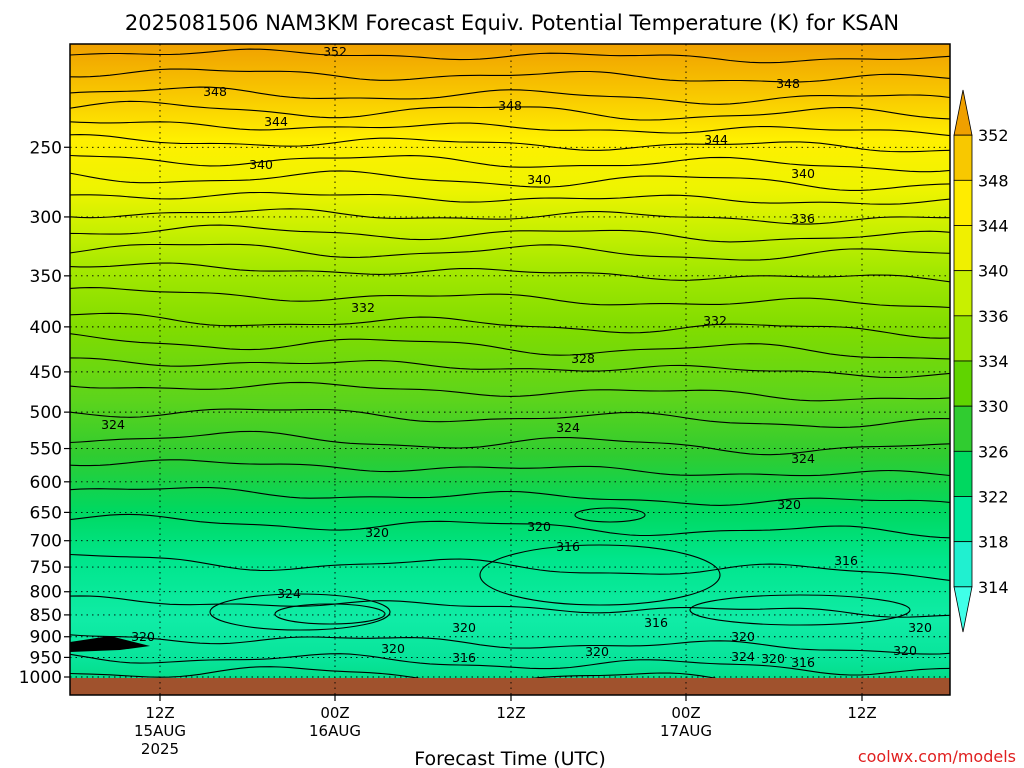 The height and width of the screenshot is (768, 1024). What do you see at coordinates (993, 135) in the screenshot?
I see `colorbar-label: 352` at bounding box center [993, 135].